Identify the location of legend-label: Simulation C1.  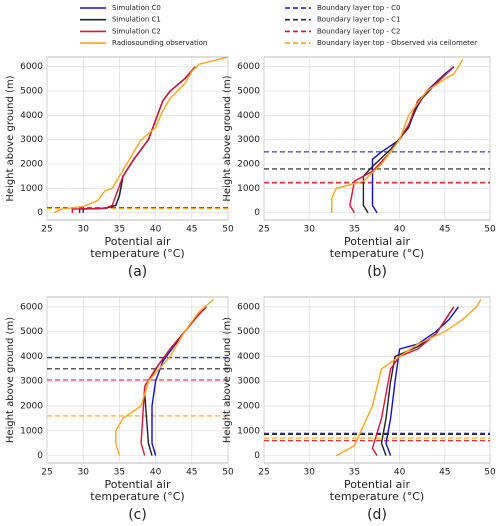
(136, 20).